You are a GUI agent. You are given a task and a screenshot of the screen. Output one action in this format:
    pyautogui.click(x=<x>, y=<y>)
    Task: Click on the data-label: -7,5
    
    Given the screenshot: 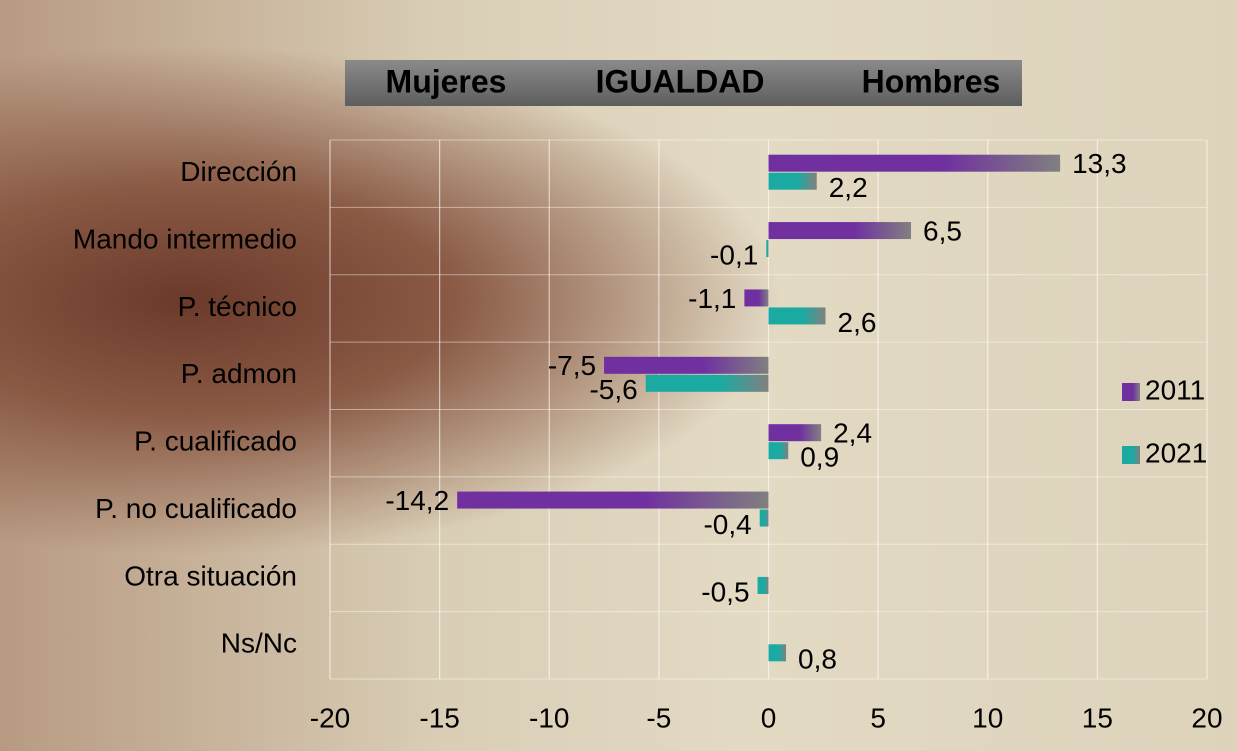 What is the action you would take?
    pyautogui.click(x=572, y=365)
    